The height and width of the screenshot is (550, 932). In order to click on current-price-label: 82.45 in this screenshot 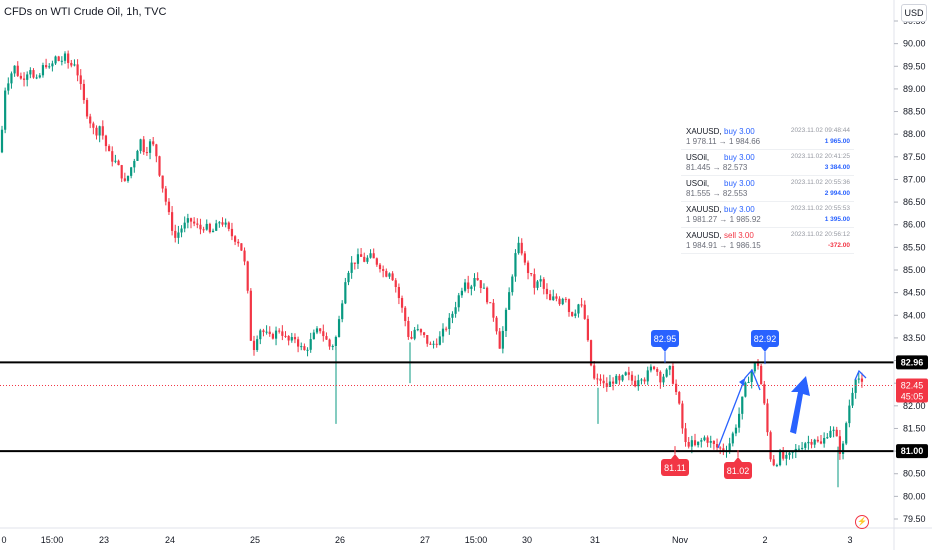, I will do `click(912, 385)`.